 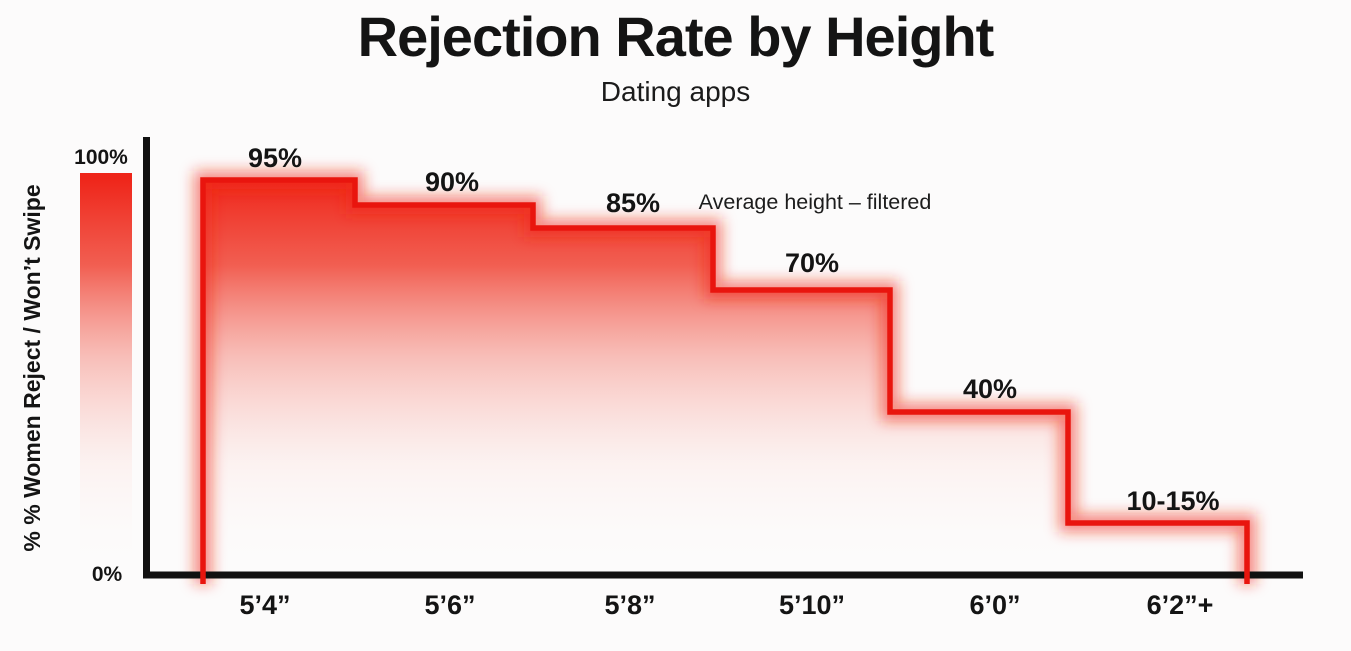 I want to click on chart-subtitle: Dating apps, so click(x=675, y=91).